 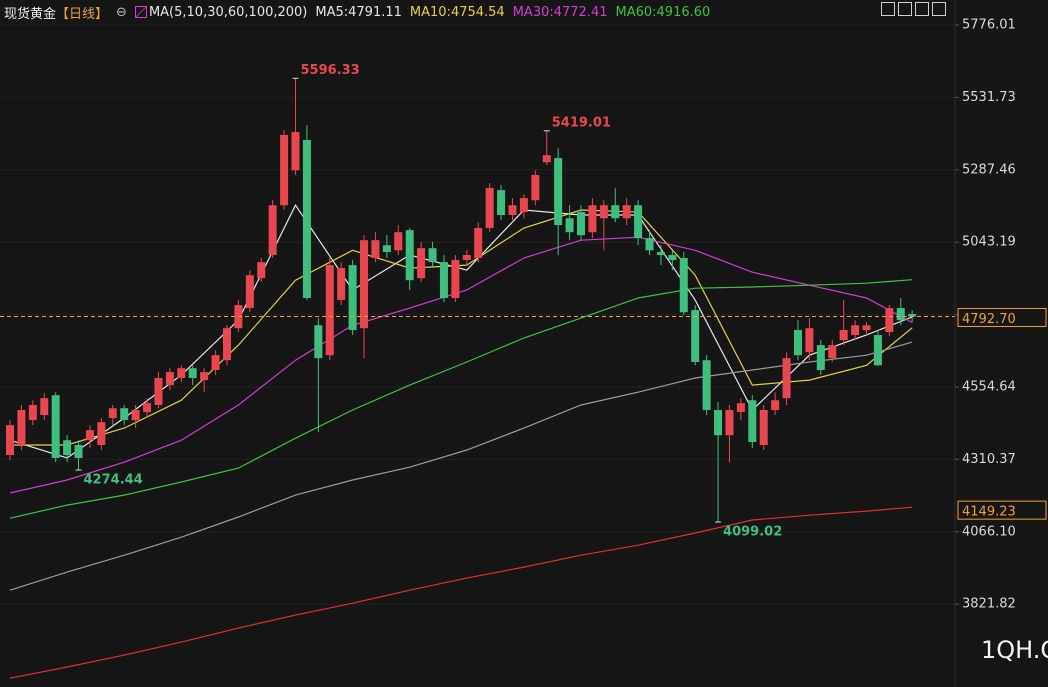 I want to click on period: 【日线】, so click(x=82, y=14).